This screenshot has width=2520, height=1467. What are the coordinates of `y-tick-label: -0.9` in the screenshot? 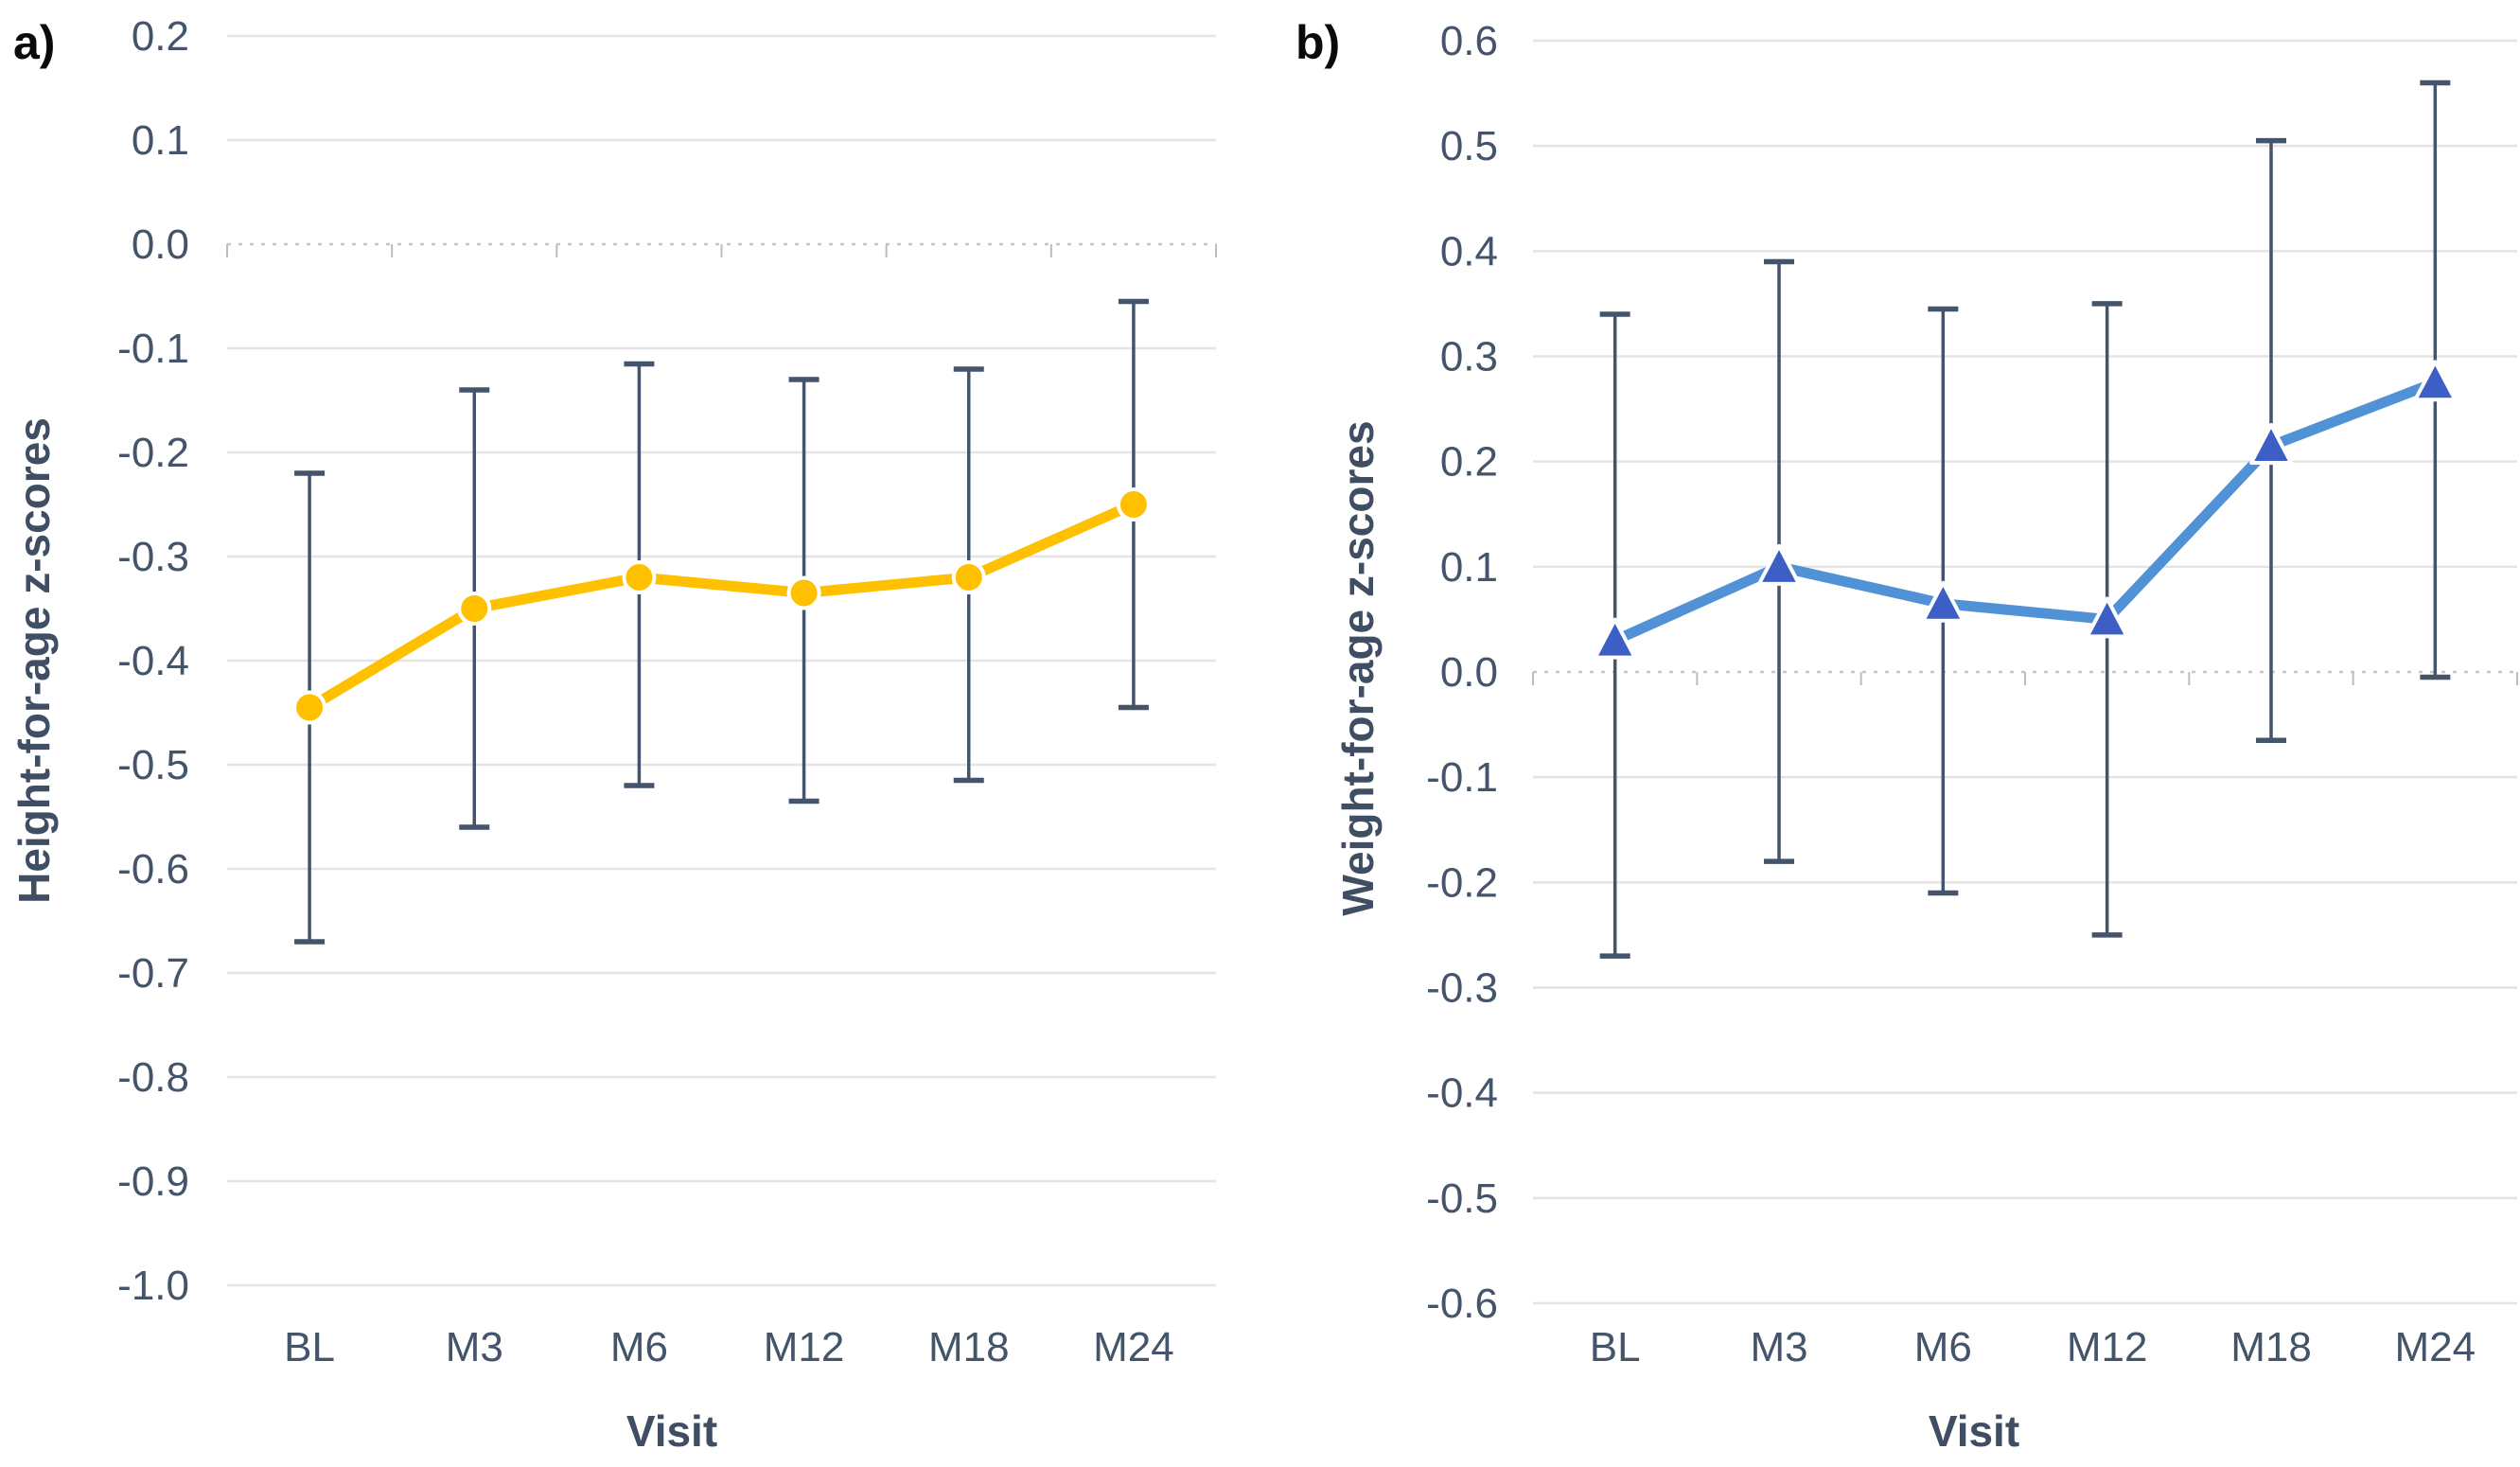 It's located at (153, 1181).